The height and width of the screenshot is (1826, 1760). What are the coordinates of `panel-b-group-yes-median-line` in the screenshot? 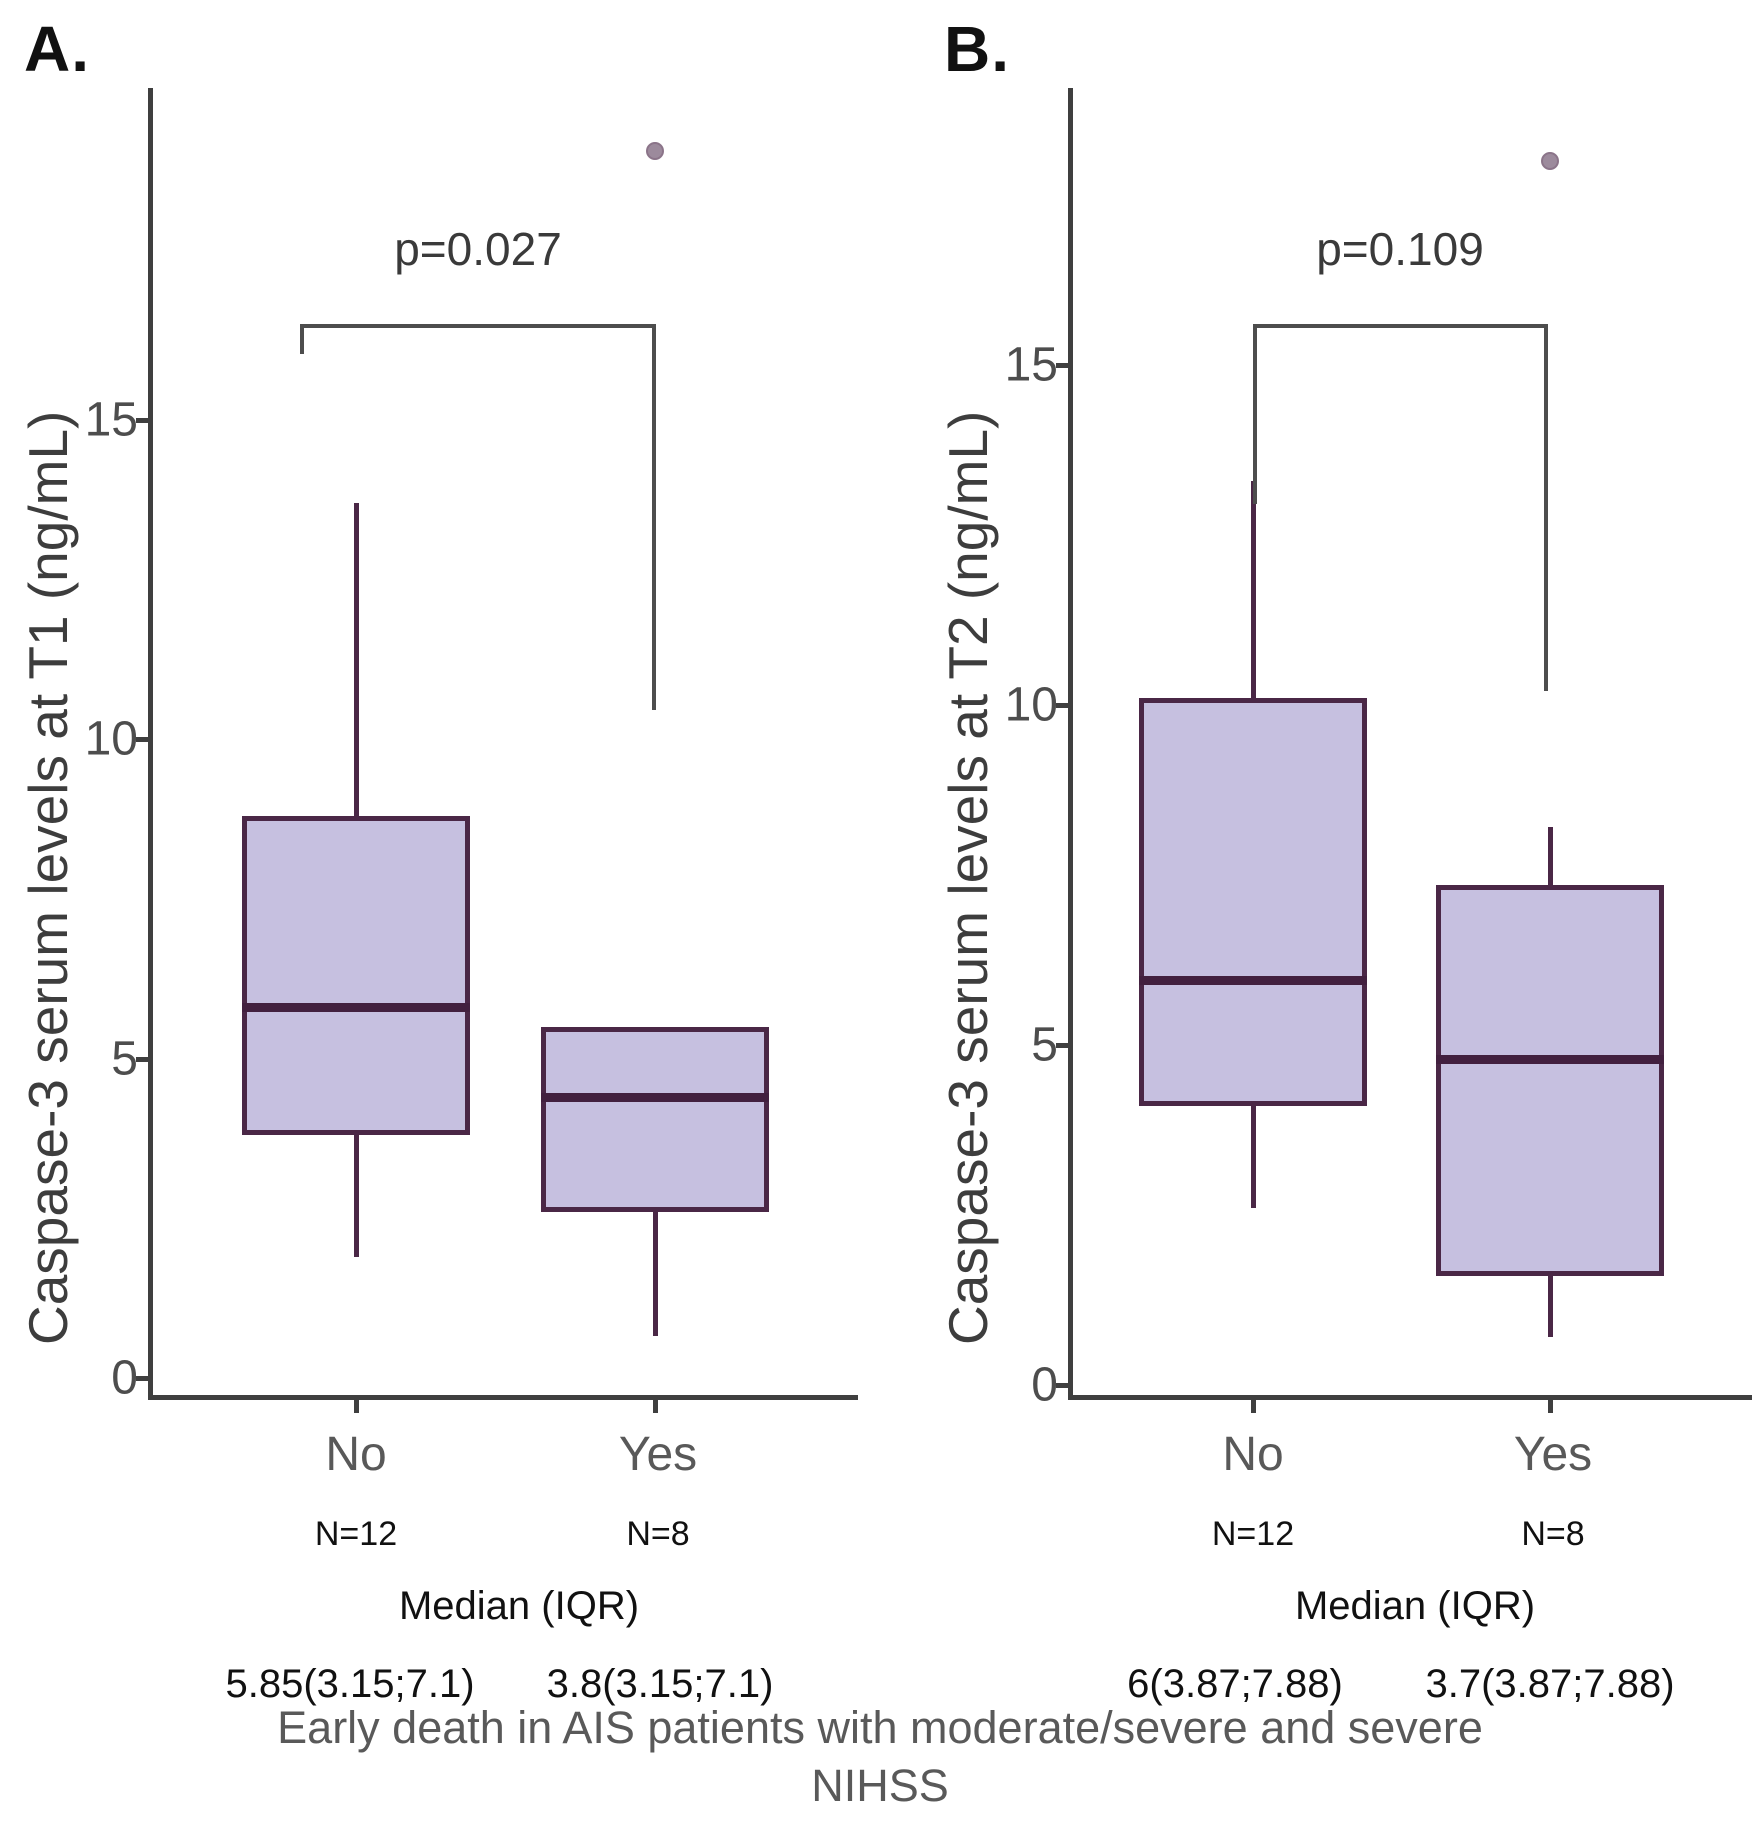 It's located at (1550, 1059).